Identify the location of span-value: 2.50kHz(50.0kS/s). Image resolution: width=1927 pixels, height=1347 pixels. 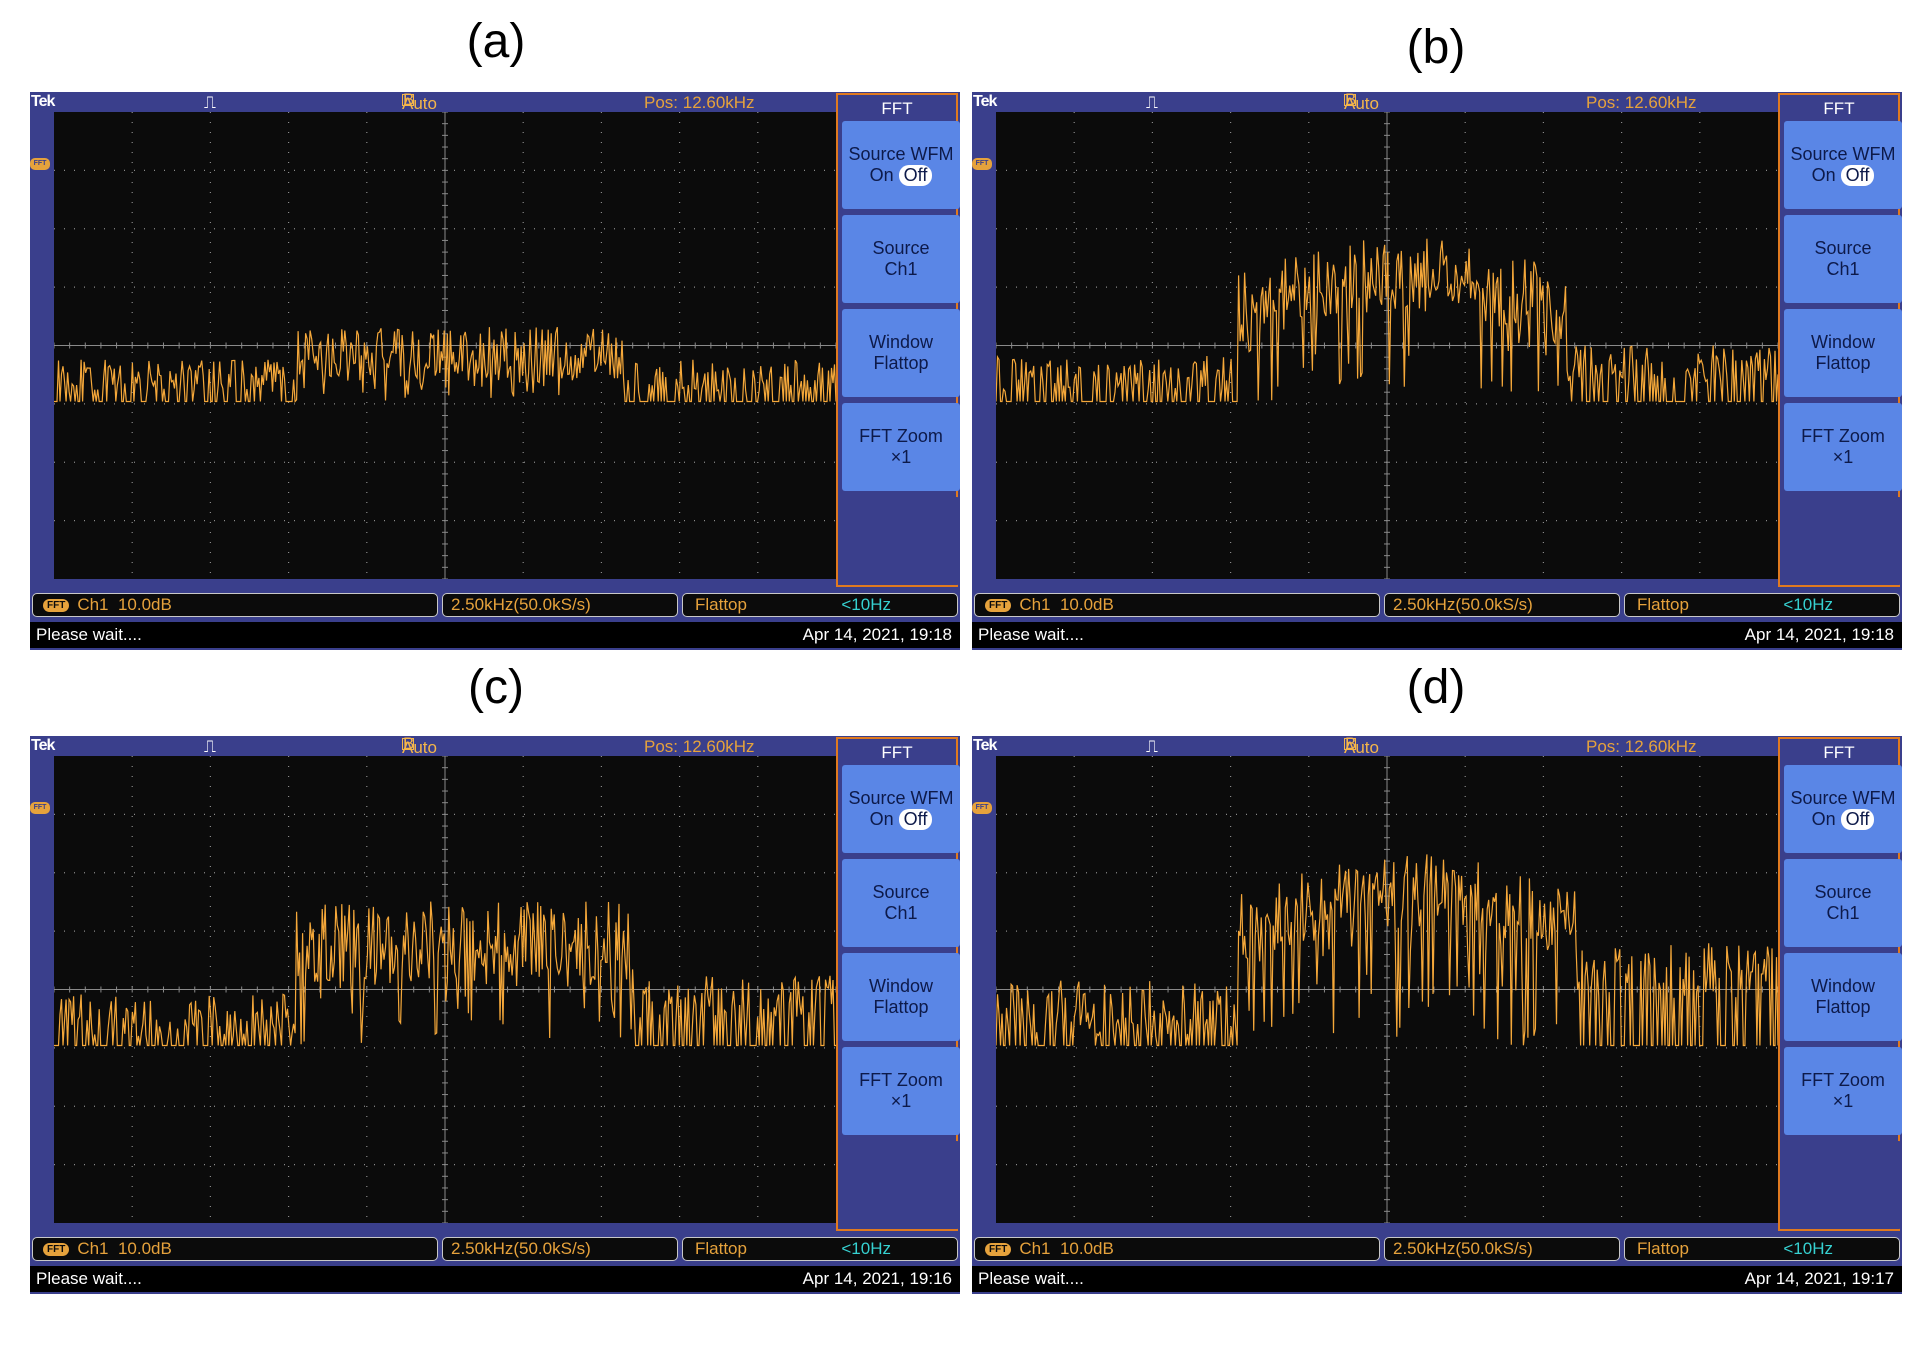
(521, 604).